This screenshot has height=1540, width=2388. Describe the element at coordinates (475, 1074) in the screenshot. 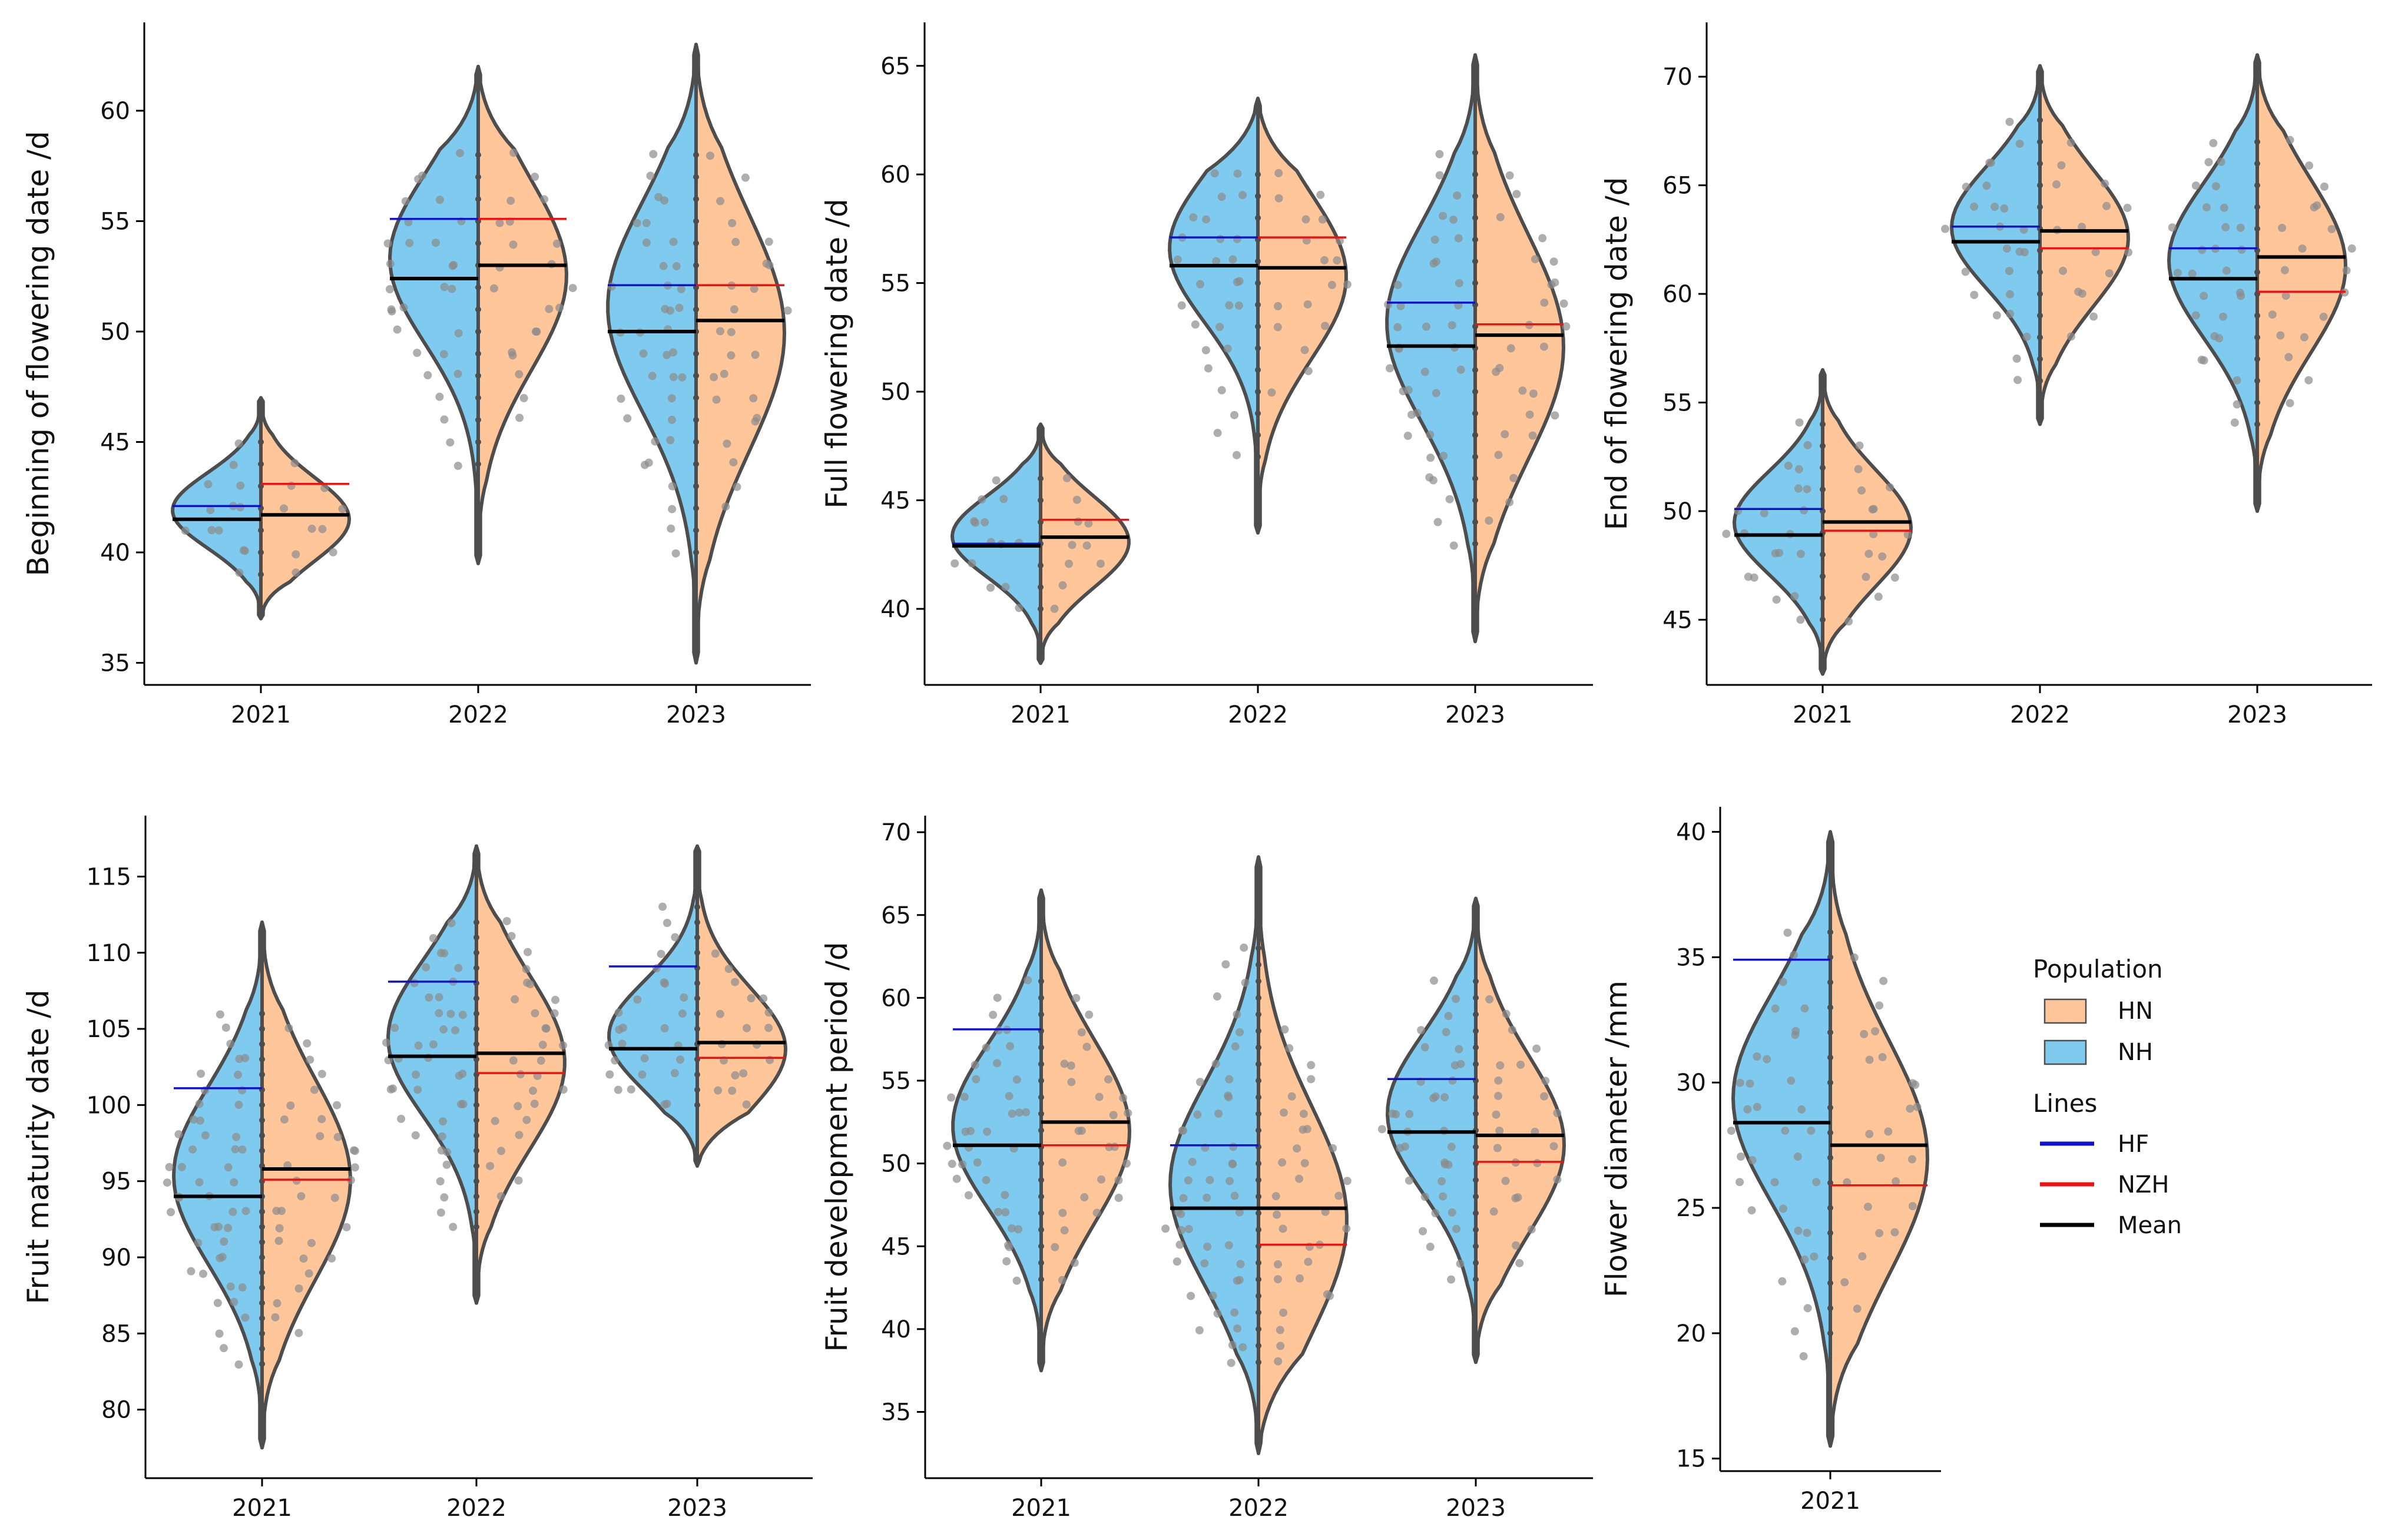

I see `violin-2022` at that location.